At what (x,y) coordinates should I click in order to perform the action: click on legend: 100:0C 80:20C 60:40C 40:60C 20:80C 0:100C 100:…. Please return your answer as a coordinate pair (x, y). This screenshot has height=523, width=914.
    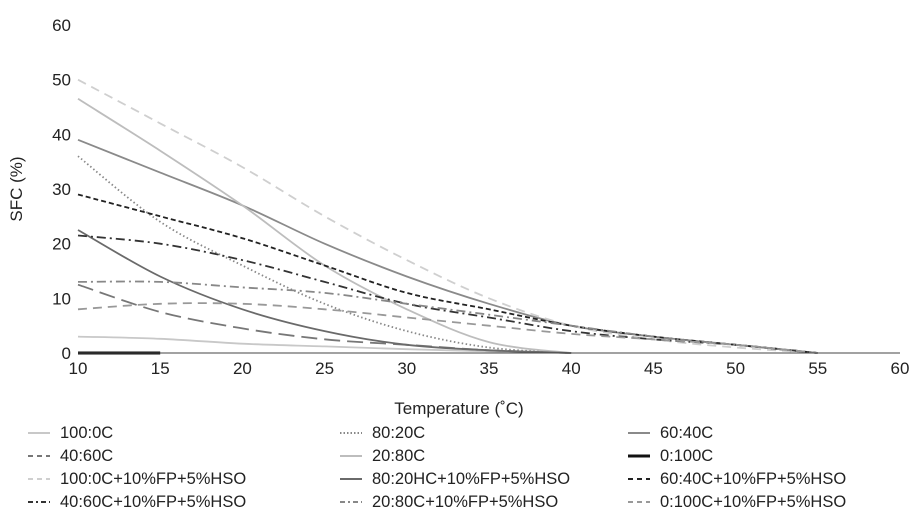
    Looking at the image, I should click on (437, 467).